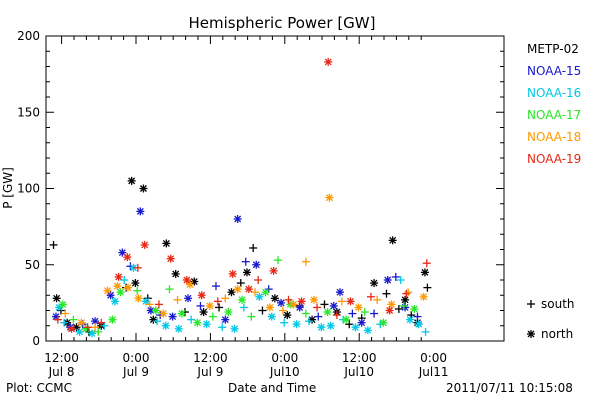  Describe the element at coordinates (32, 265) in the screenshot. I see `y-tick-label: 50` at that location.